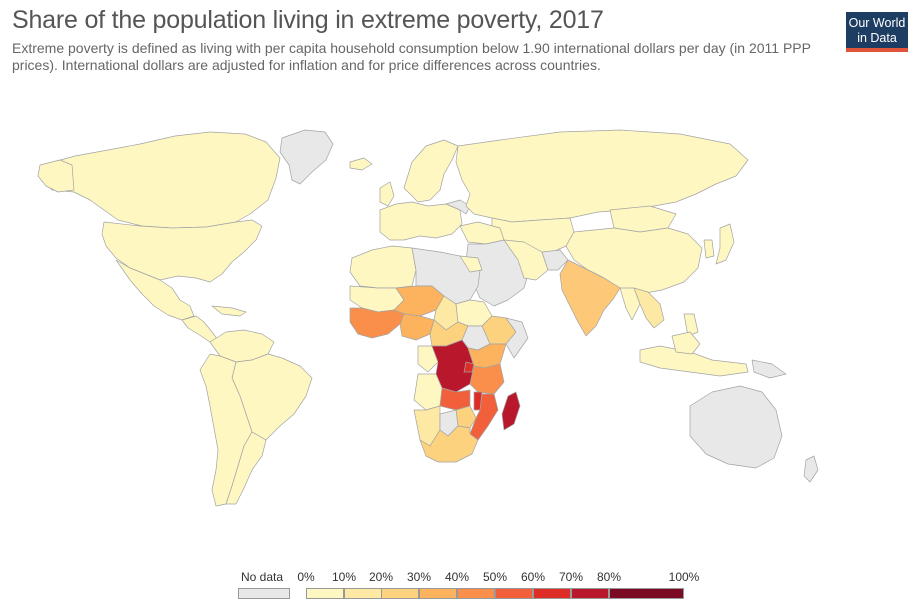 This screenshot has height=616, width=918. What do you see at coordinates (571, 577) in the screenshot?
I see `legend-tick-70: 70%` at bounding box center [571, 577].